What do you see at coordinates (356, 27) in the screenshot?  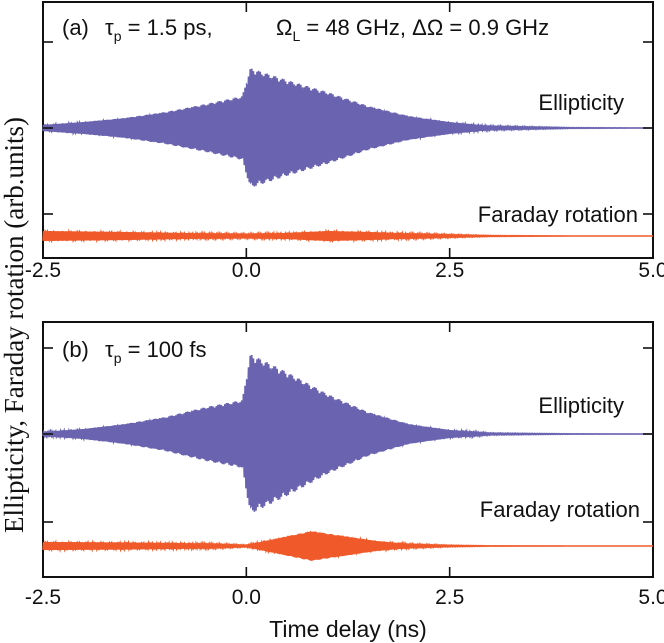 I see `panel-a-omega-value: = 48 GHz,` at bounding box center [356, 27].